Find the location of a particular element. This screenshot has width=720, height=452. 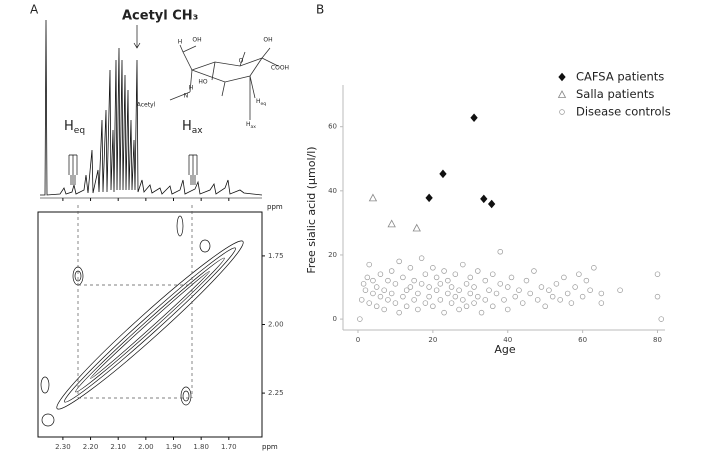

panel-label: B is located at coordinates (320, 10).